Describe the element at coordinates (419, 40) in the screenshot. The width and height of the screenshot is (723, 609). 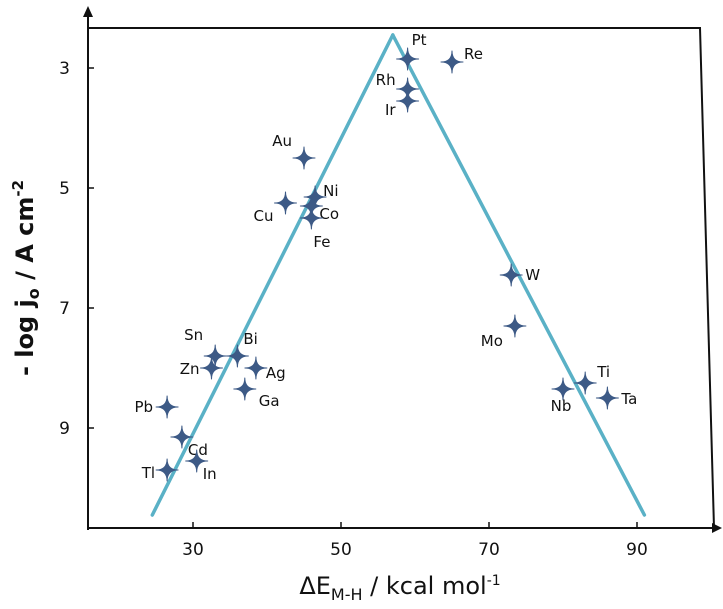
I see `label-pt: Pt` at that location.